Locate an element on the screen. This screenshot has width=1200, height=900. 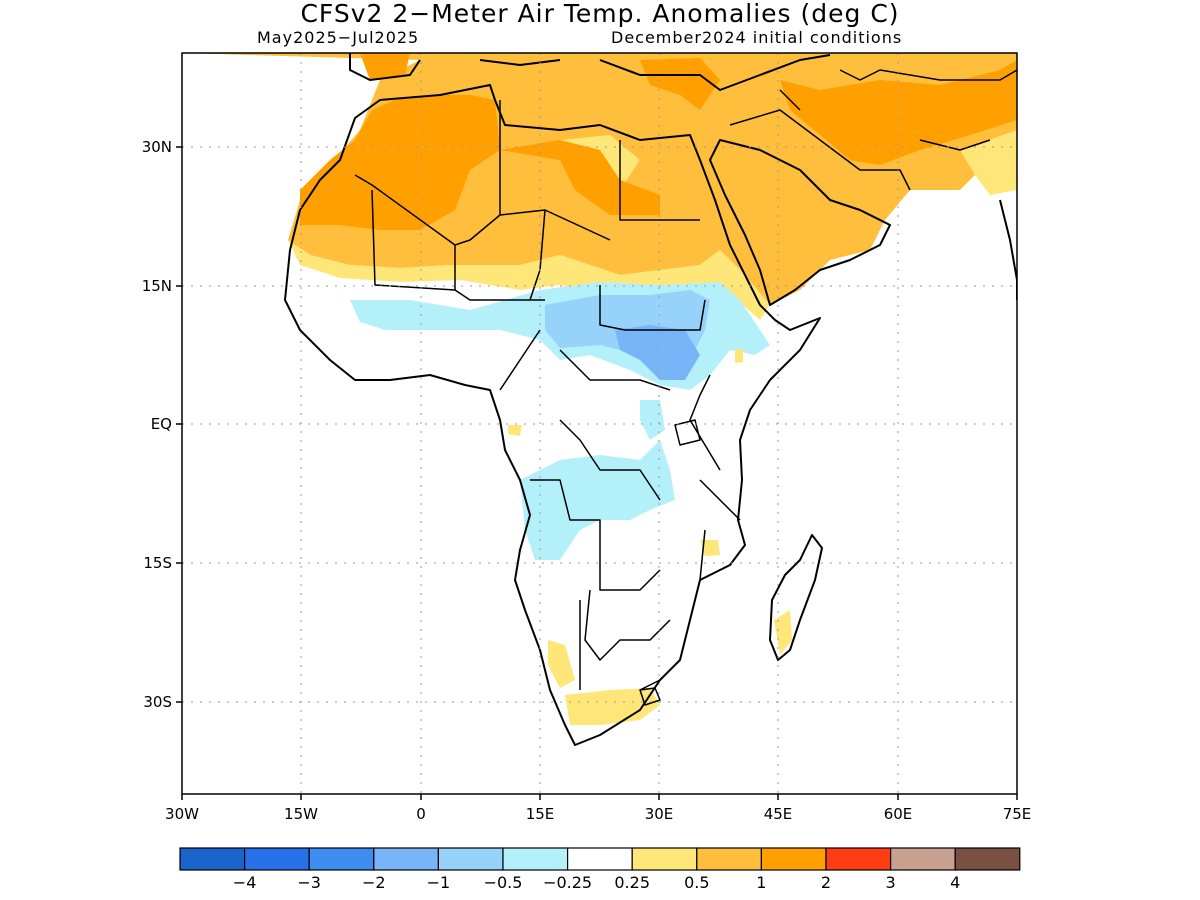
colorbar-label: −2 is located at coordinates (374, 882).